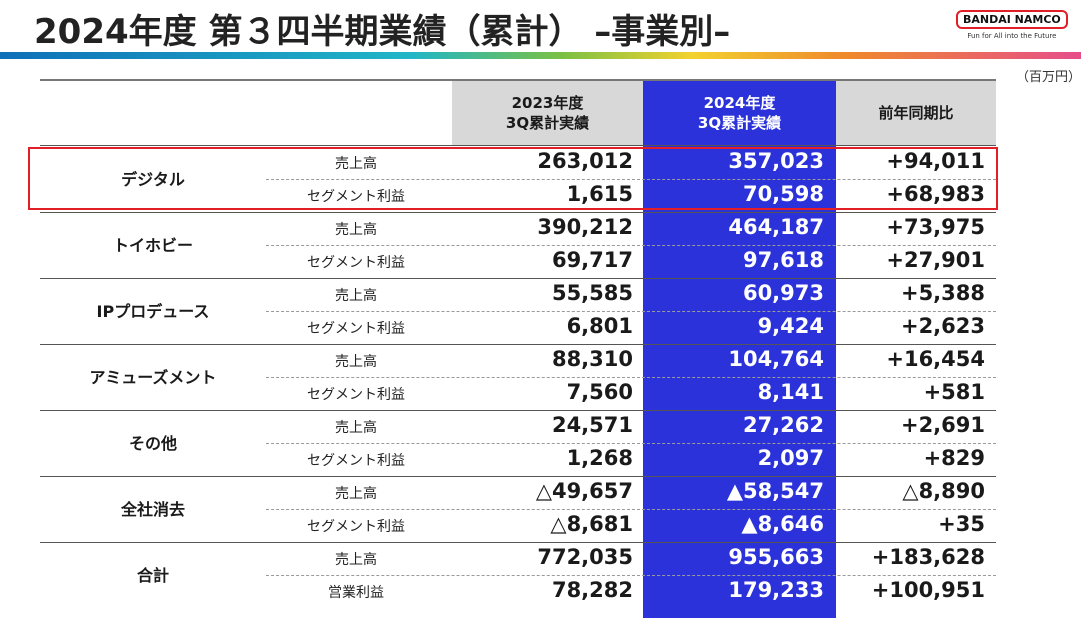 The height and width of the screenshot is (618, 1081). What do you see at coordinates (152, 245) in the screenshot?
I see `segment-name: トイホビー` at bounding box center [152, 245].